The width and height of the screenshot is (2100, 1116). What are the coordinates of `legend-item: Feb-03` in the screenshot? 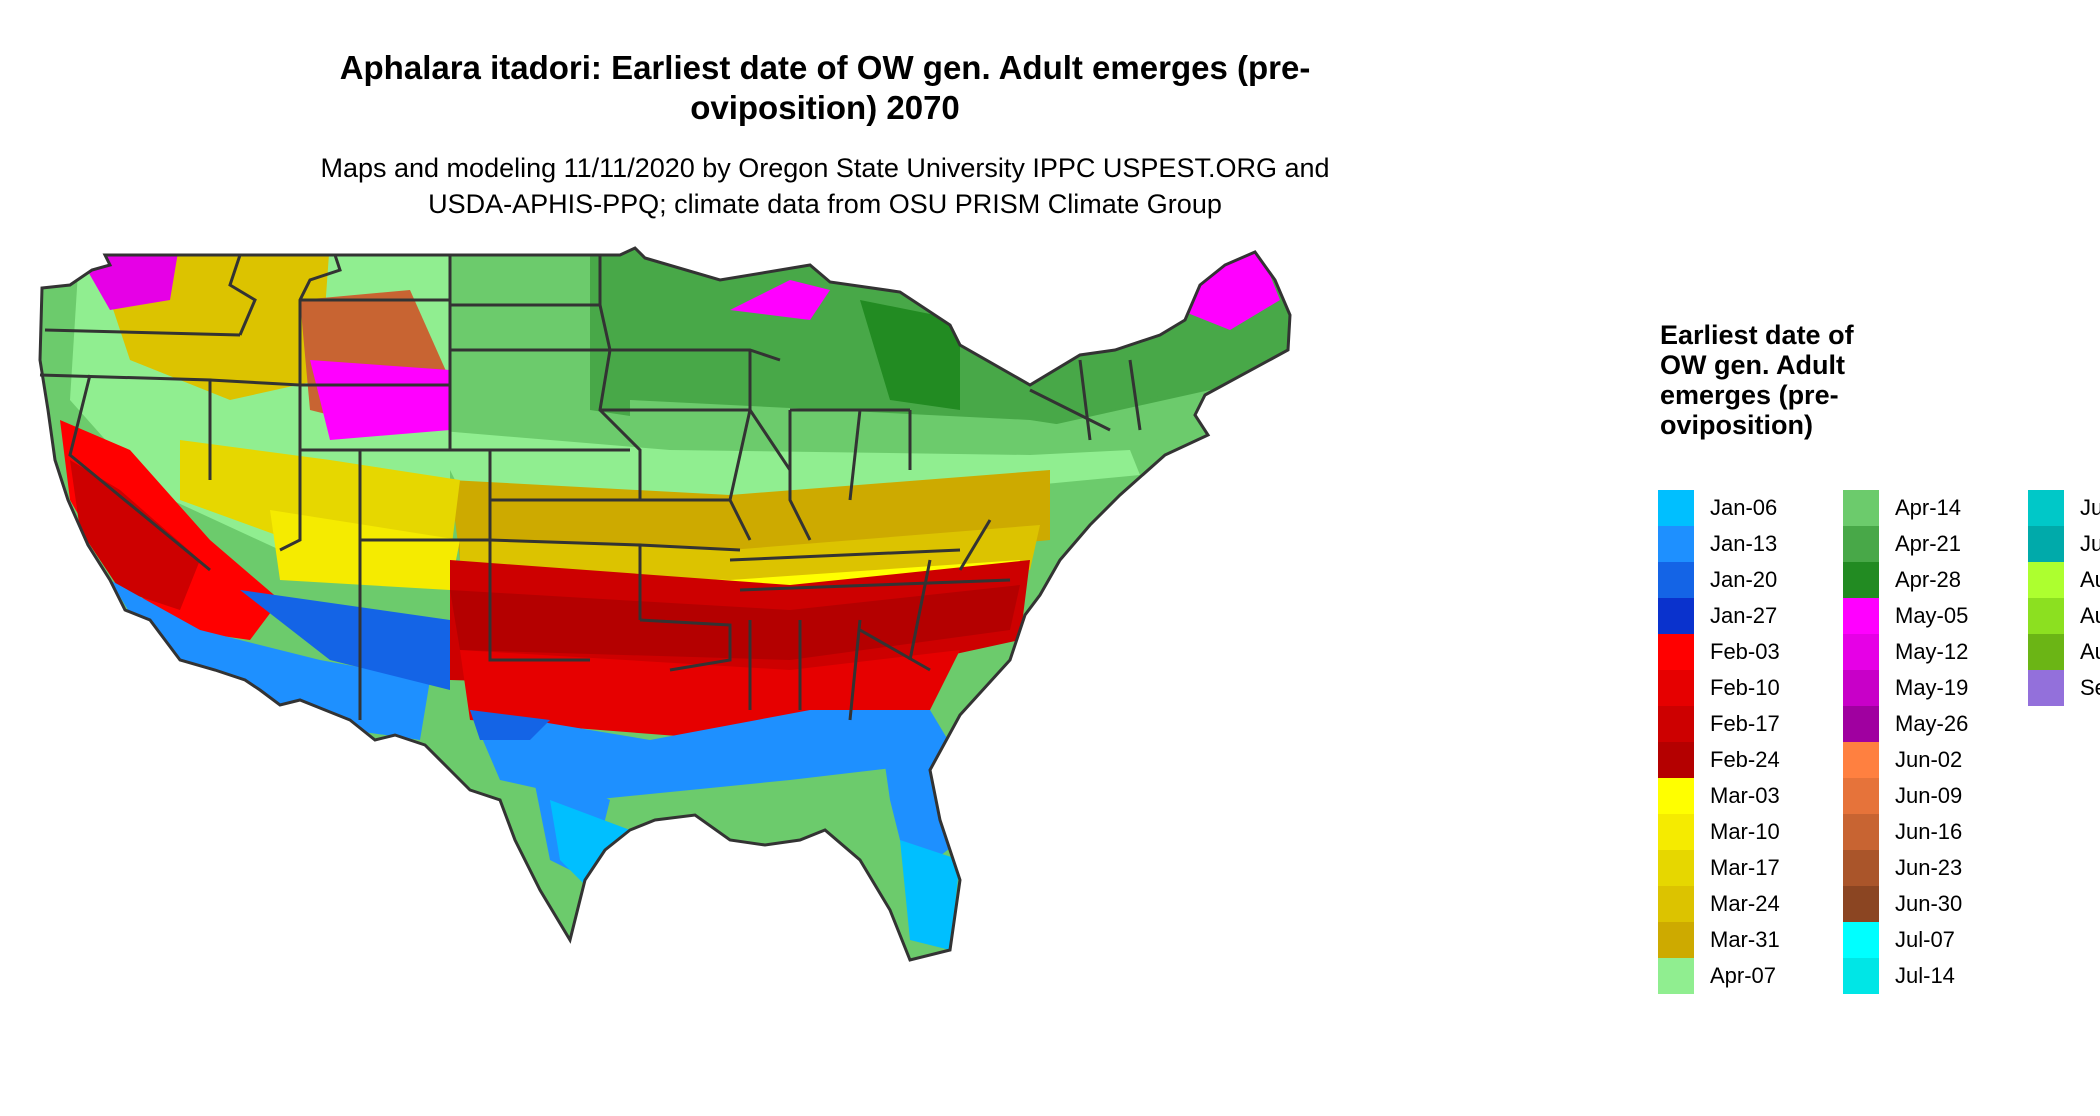 It's located at (1753, 652).